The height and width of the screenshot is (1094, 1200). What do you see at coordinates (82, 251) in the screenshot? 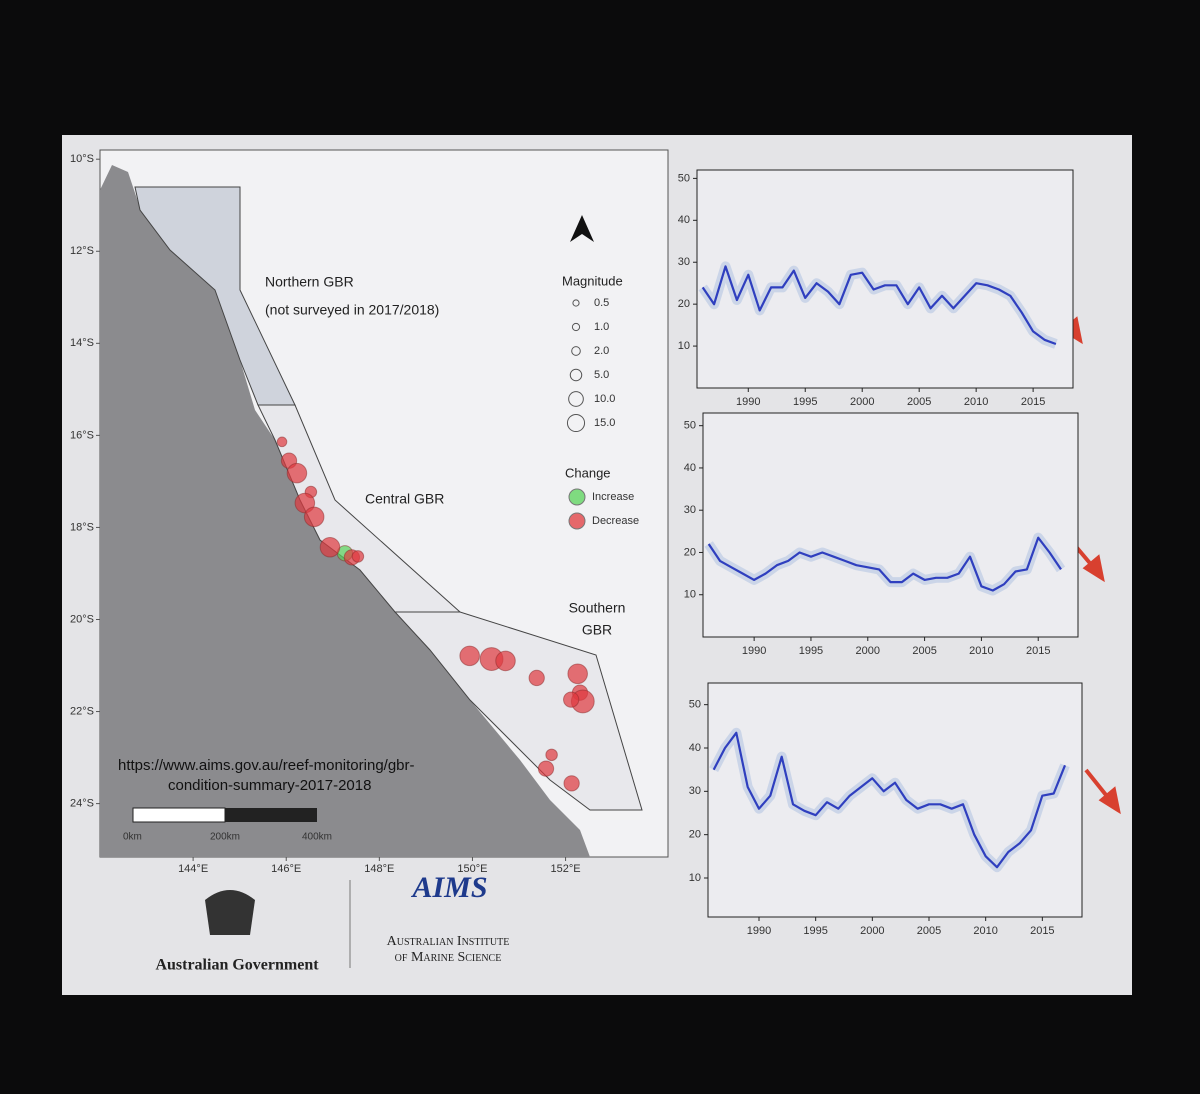
I see `y-tick-label: 12°S` at bounding box center [82, 251].